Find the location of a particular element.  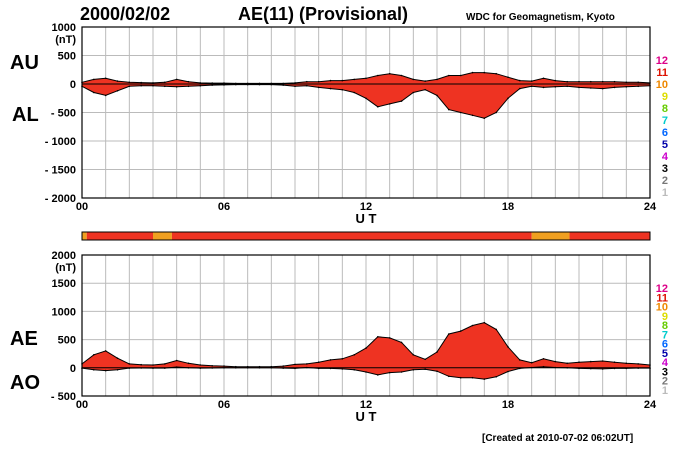

created-timestamp: [Created at 2010-07-02 06:02UT] is located at coordinates (558, 438).